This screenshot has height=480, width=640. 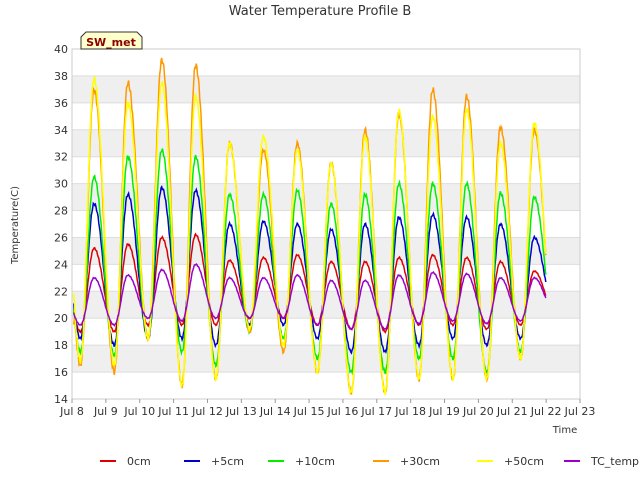 What do you see at coordinates (546, 411) in the screenshot?
I see `x-tick-label: Jul 22` at bounding box center [546, 411].